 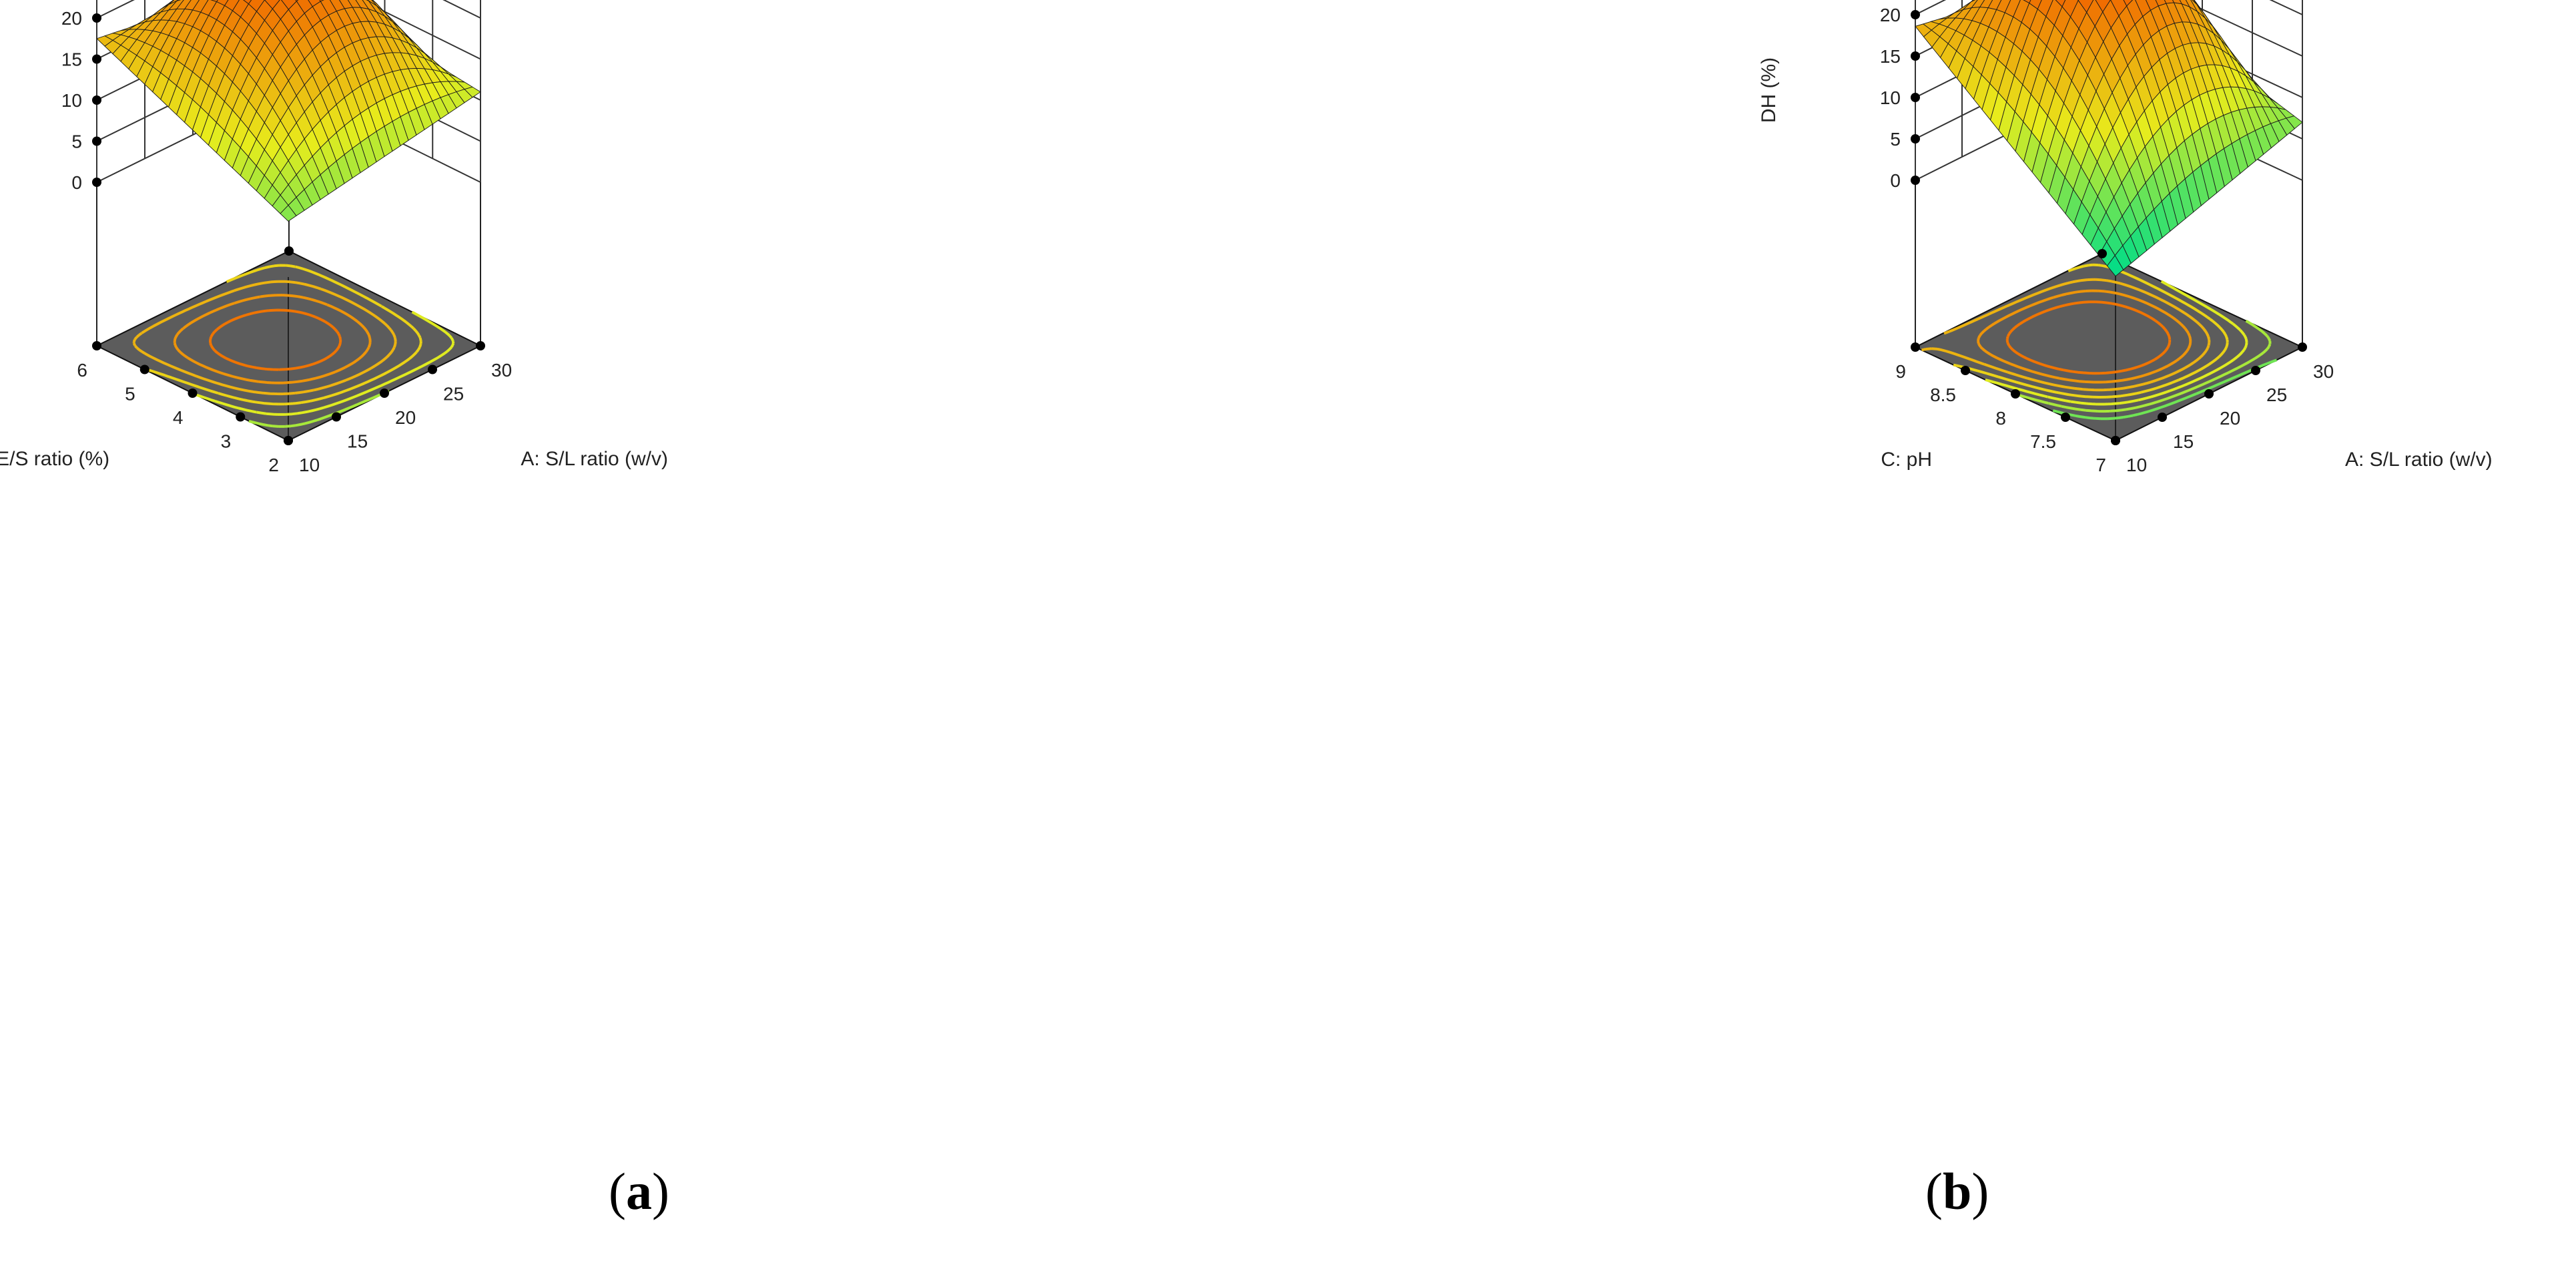 What do you see at coordinates (178, 417) in the screenshot?
I see `y-tick-label: 4` at bounding box center [178, 417].